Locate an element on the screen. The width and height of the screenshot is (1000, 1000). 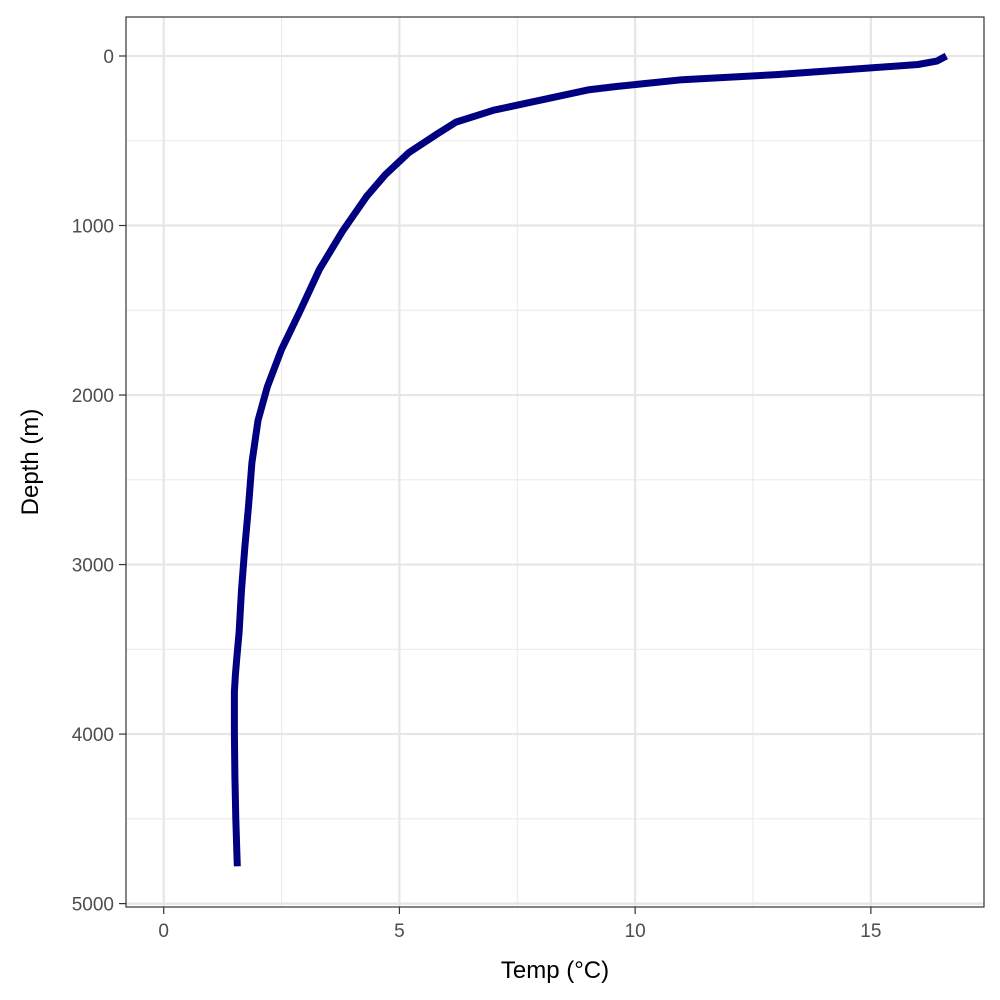
y-tick-label: 1000 is located at coordinates (93, 227).